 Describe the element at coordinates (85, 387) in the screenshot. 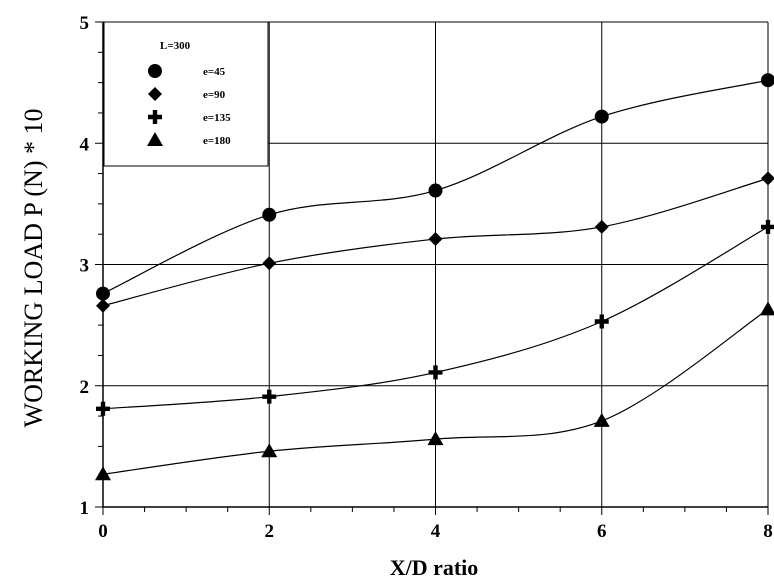

I see `y-tick-label: 2` at that location.